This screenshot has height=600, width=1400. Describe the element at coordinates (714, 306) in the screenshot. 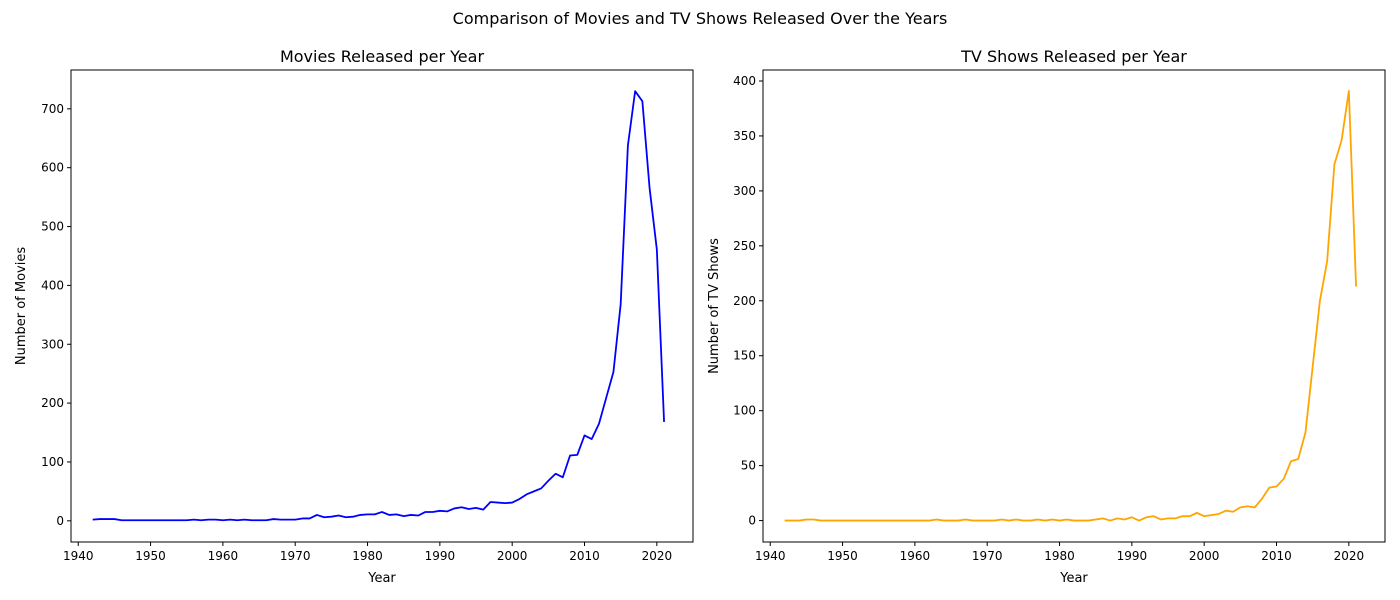

I see `y-axis-label: Number of TV Shows` at that location.